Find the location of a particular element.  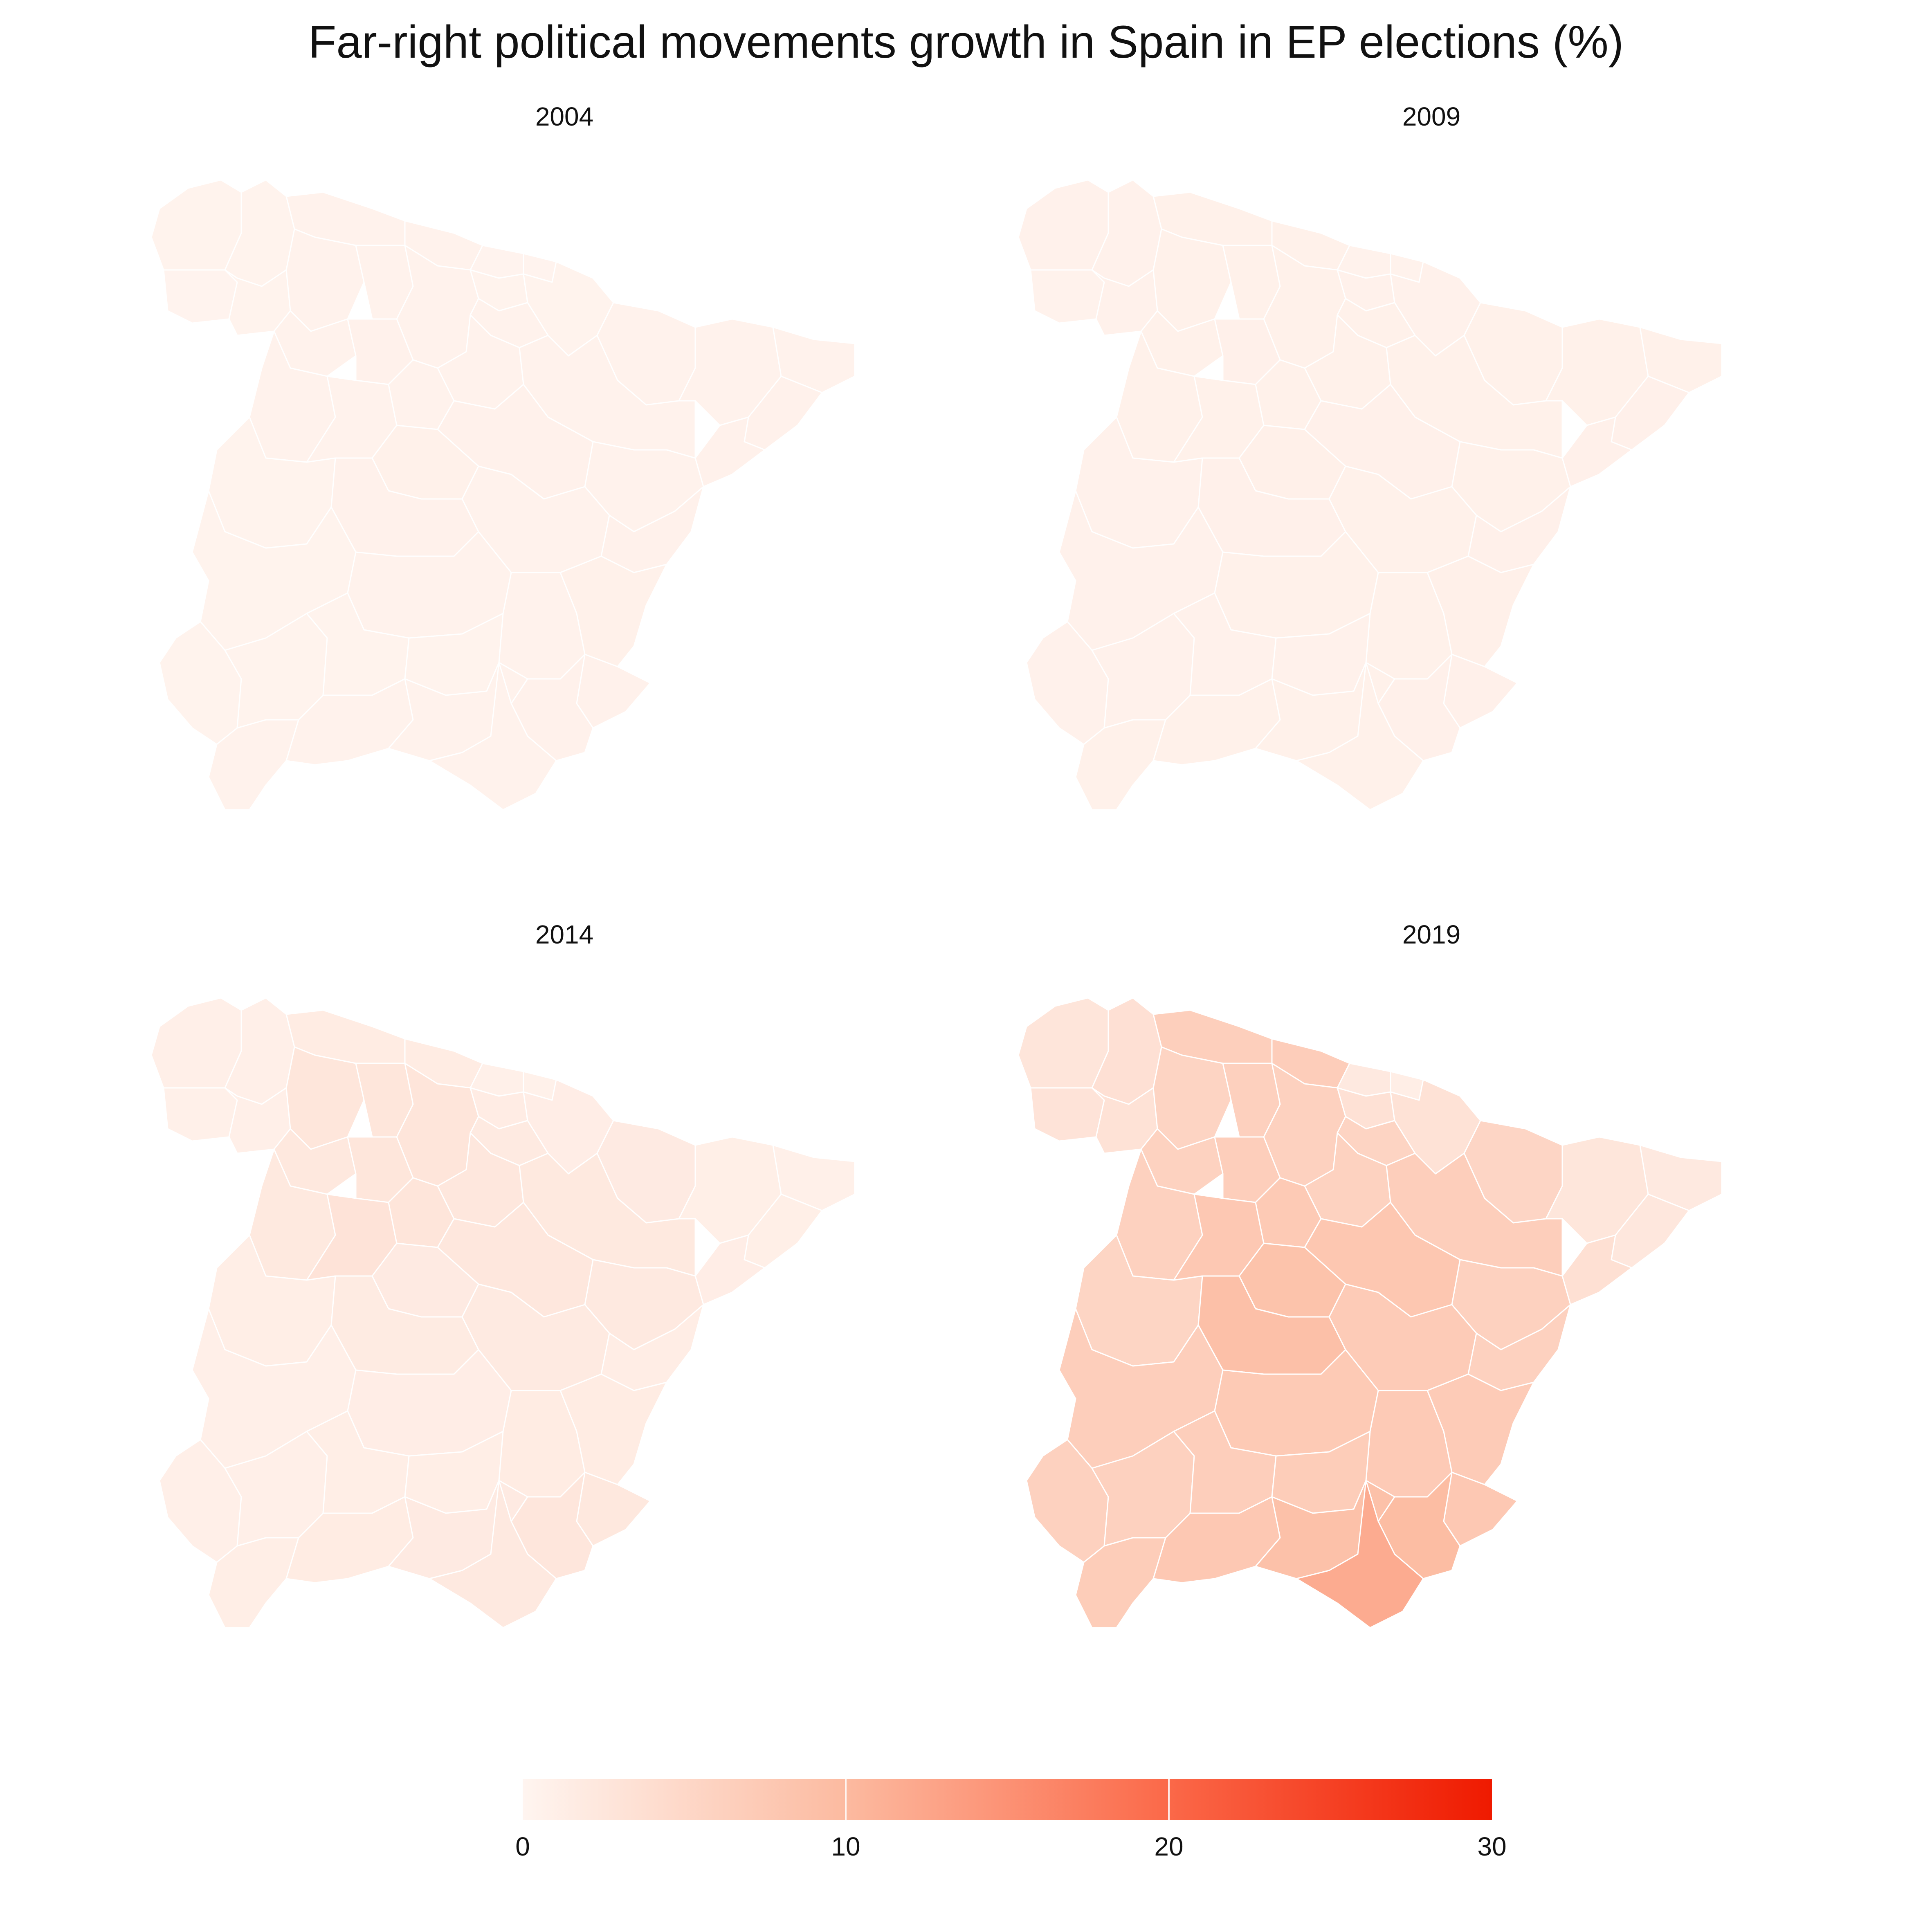

province-pontevedra-2019 is located at coordinates (1067, 1115).